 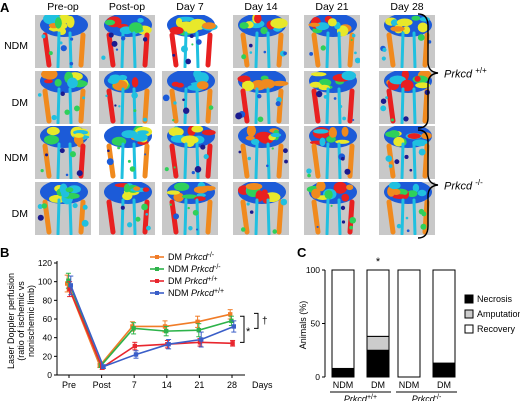 What do you see at coordinates (265, 321) in the screenshot?
I see `significance-dagger: †` at bounding box center [265, 321].